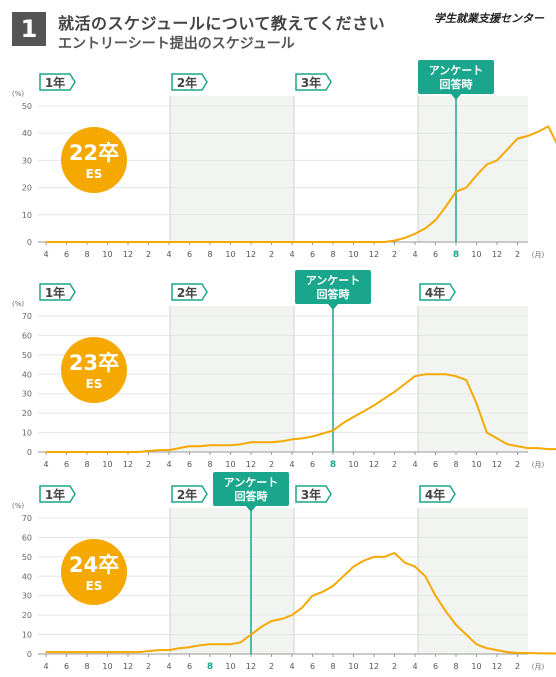  Describe the element at coordinates (333, 294) in the screenshot. I see `callout-line2: 回答時` at that location.